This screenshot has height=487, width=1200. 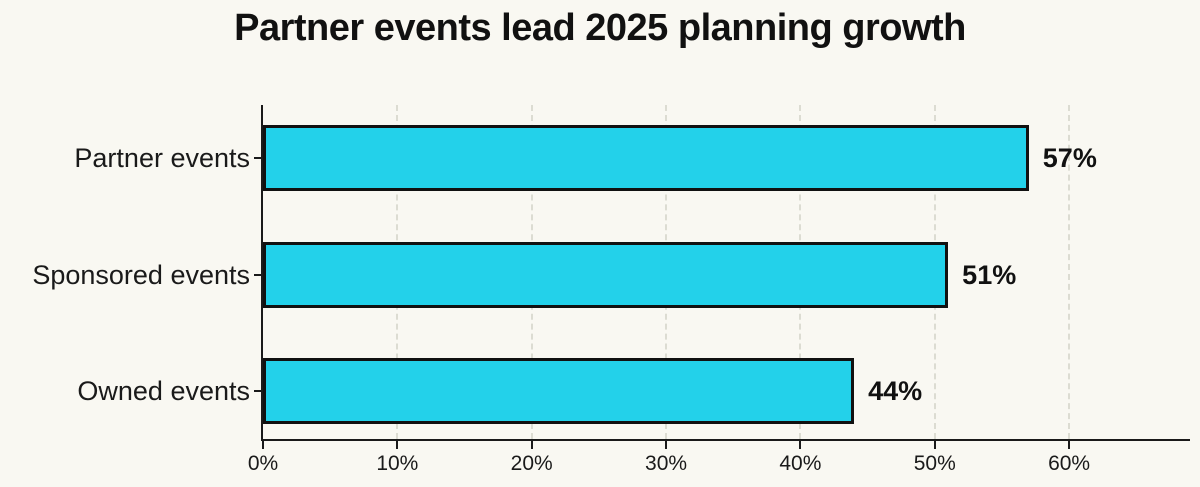 What do you see at coordinates (934, 463) in the screenshot?
I see `x-tick-label: 50%` at bounding box center [934, 463].